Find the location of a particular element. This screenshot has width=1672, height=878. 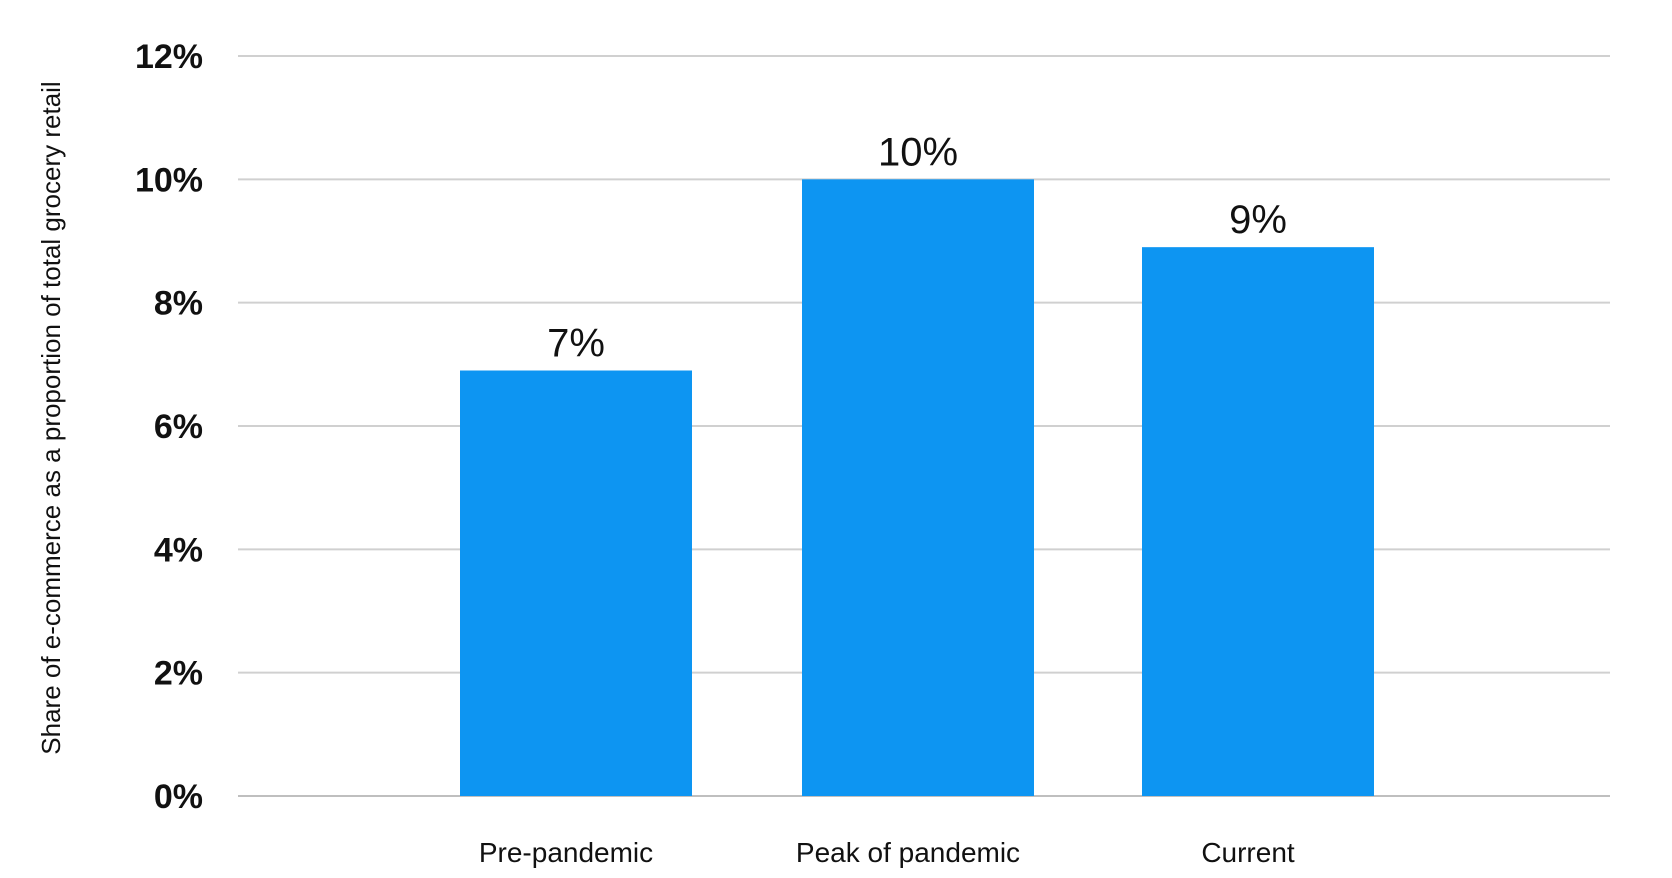

x-axis-categories: Pre-pandemic Peak of pandemic Current is located at coordinates (887, 852).